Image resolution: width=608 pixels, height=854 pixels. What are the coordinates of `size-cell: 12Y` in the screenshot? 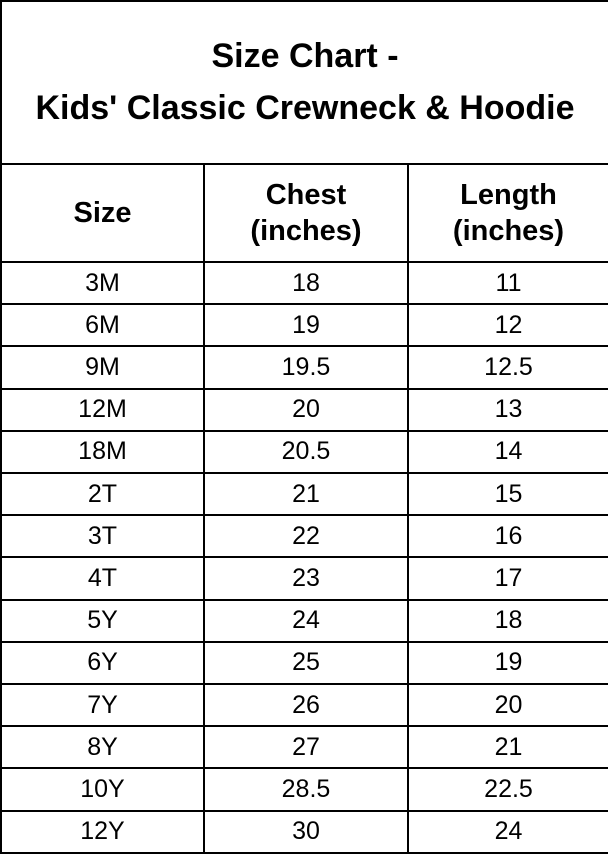 It's located at (102, 831).